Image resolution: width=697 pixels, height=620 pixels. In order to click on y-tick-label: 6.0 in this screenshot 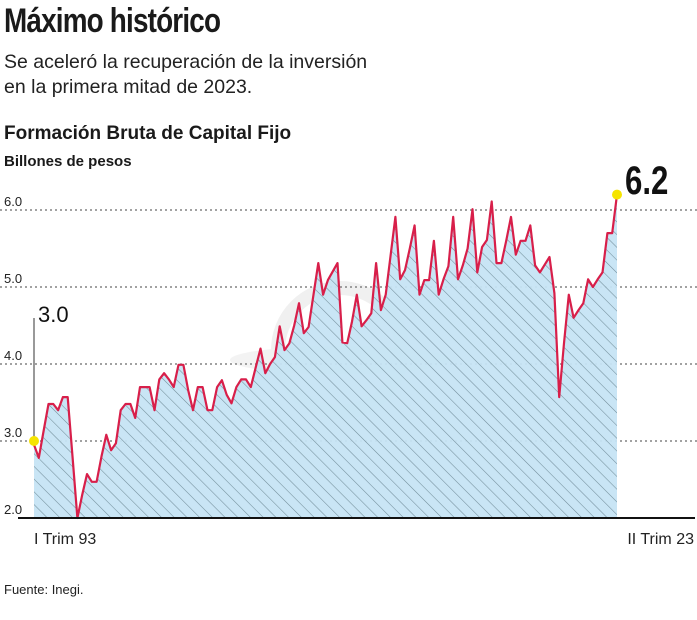, I will do `click(13, 201)`.